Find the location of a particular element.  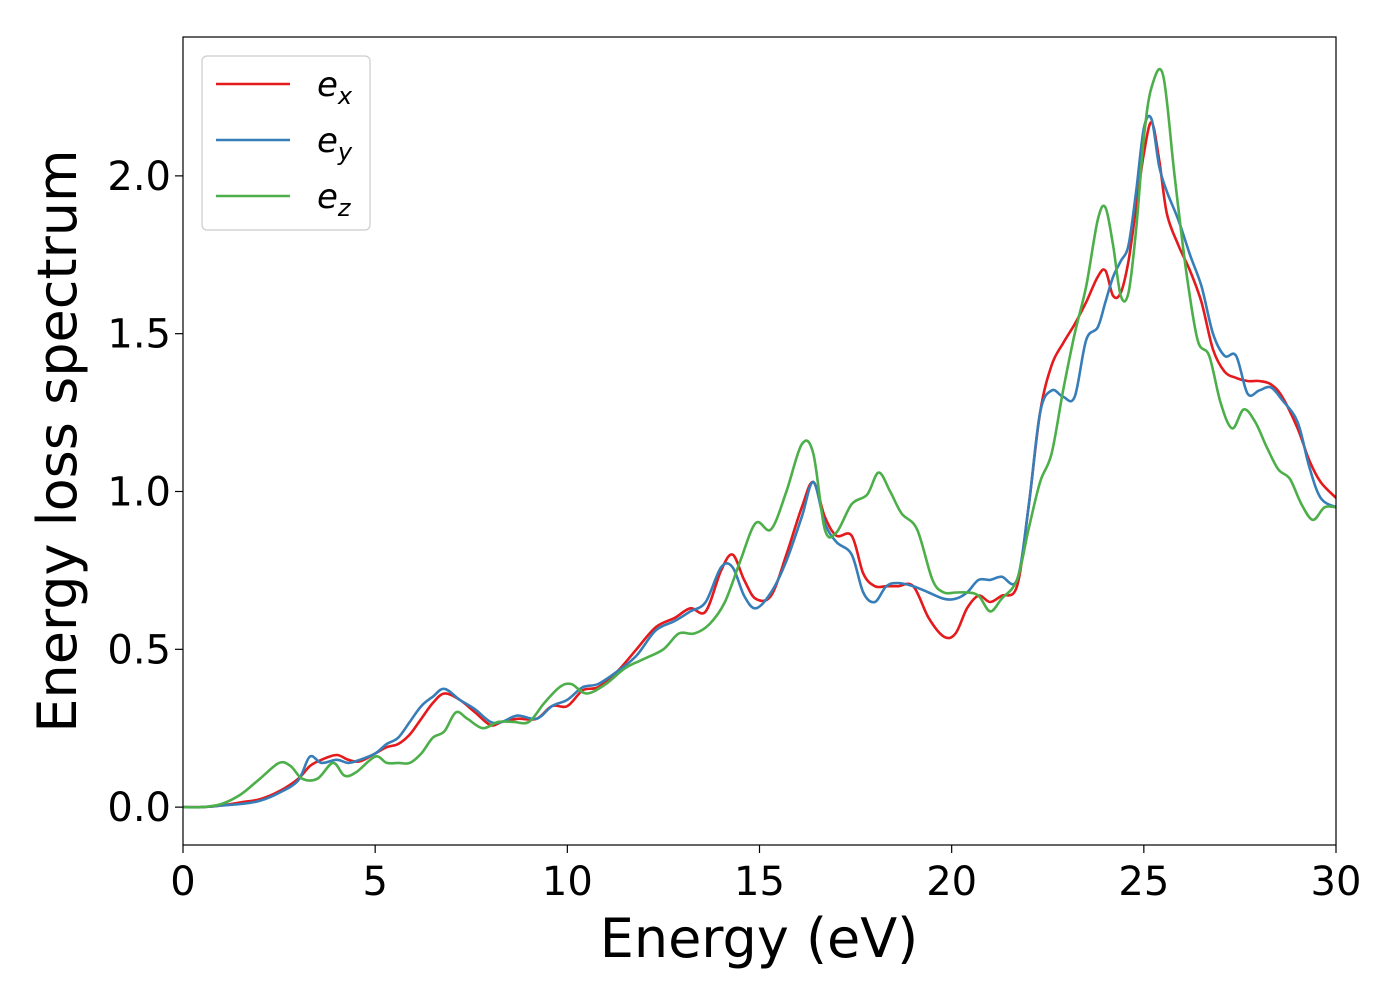

y-tick-label: 2.0 is located at coordinates (139, 177).